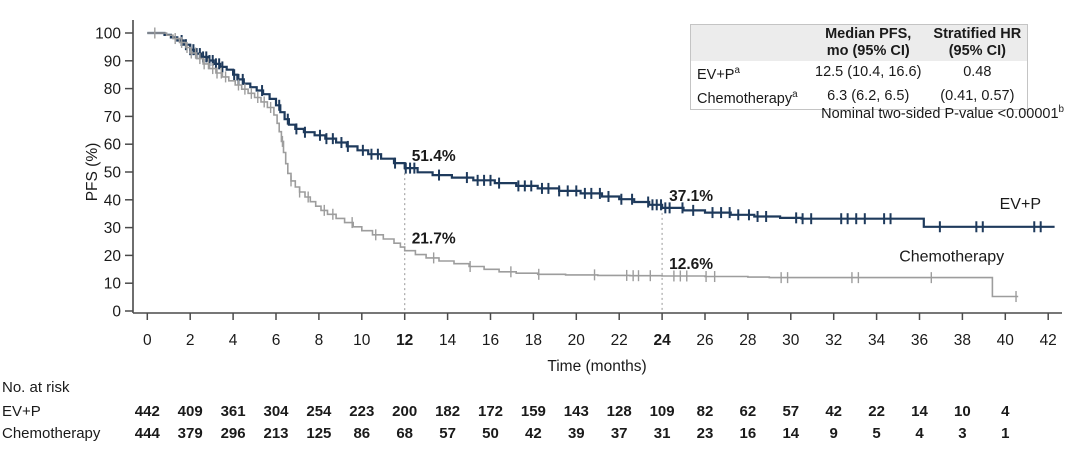  I want to click on risk-table-title: No. at risk, so click(36, 387).